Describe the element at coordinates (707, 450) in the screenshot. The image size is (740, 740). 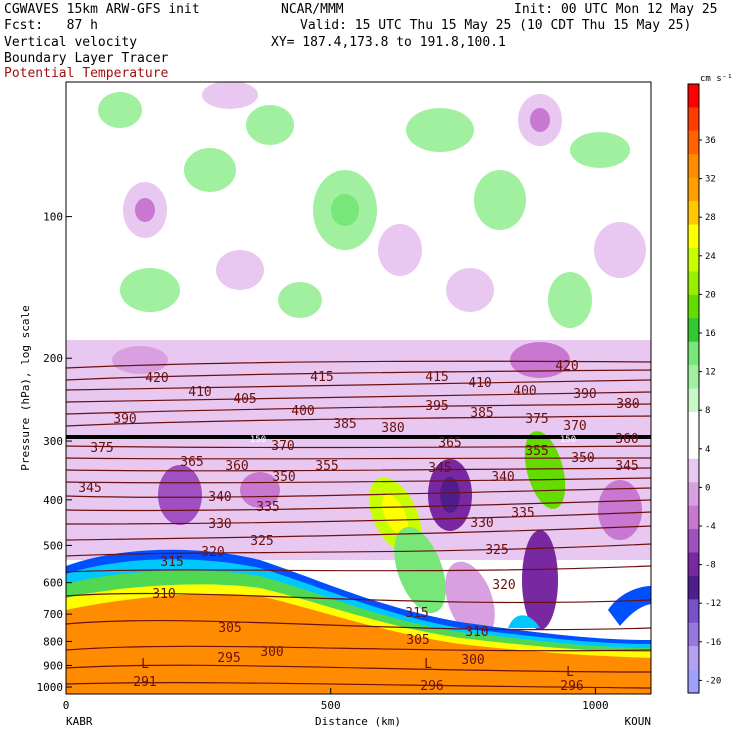
I see `colorbar-label-8: 4` at that location.